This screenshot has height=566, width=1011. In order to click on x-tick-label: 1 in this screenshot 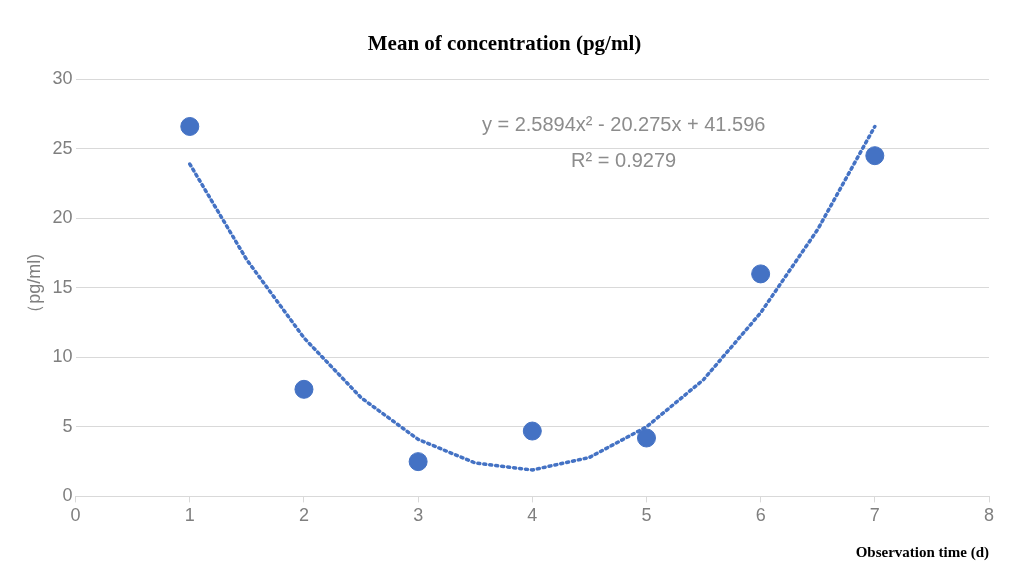, I will do `click(189, 515)`.